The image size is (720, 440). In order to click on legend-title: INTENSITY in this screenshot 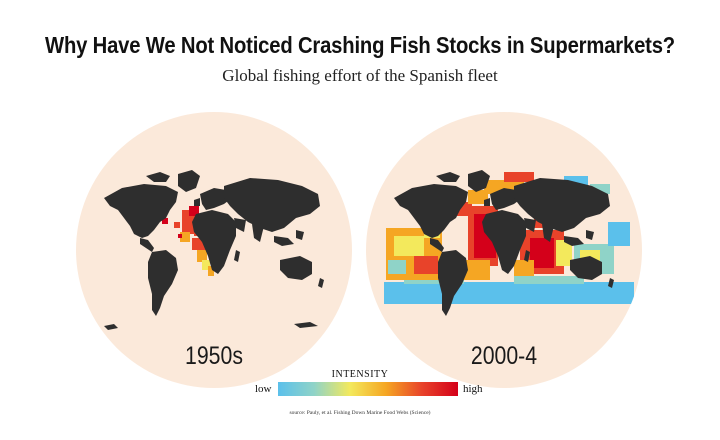, I will do `click(360, 374)`.